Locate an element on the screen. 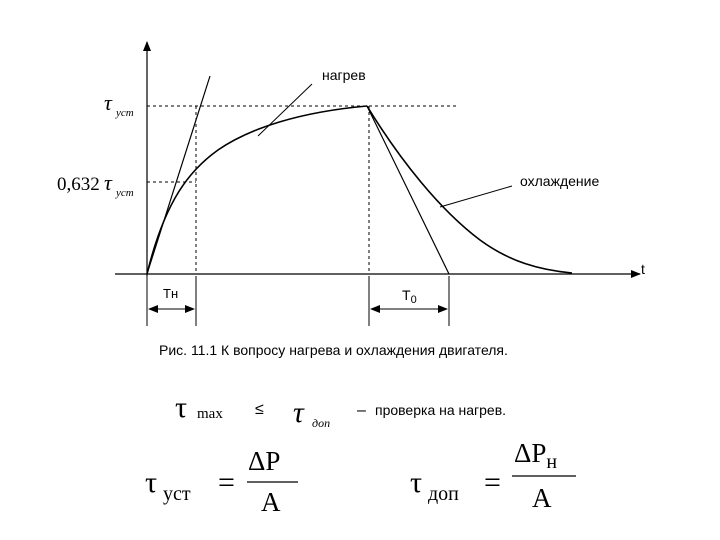 The width and height of the screenshot is (720, 540). condition-text: проверка на нагрев. is located at coordinates (440, 410).